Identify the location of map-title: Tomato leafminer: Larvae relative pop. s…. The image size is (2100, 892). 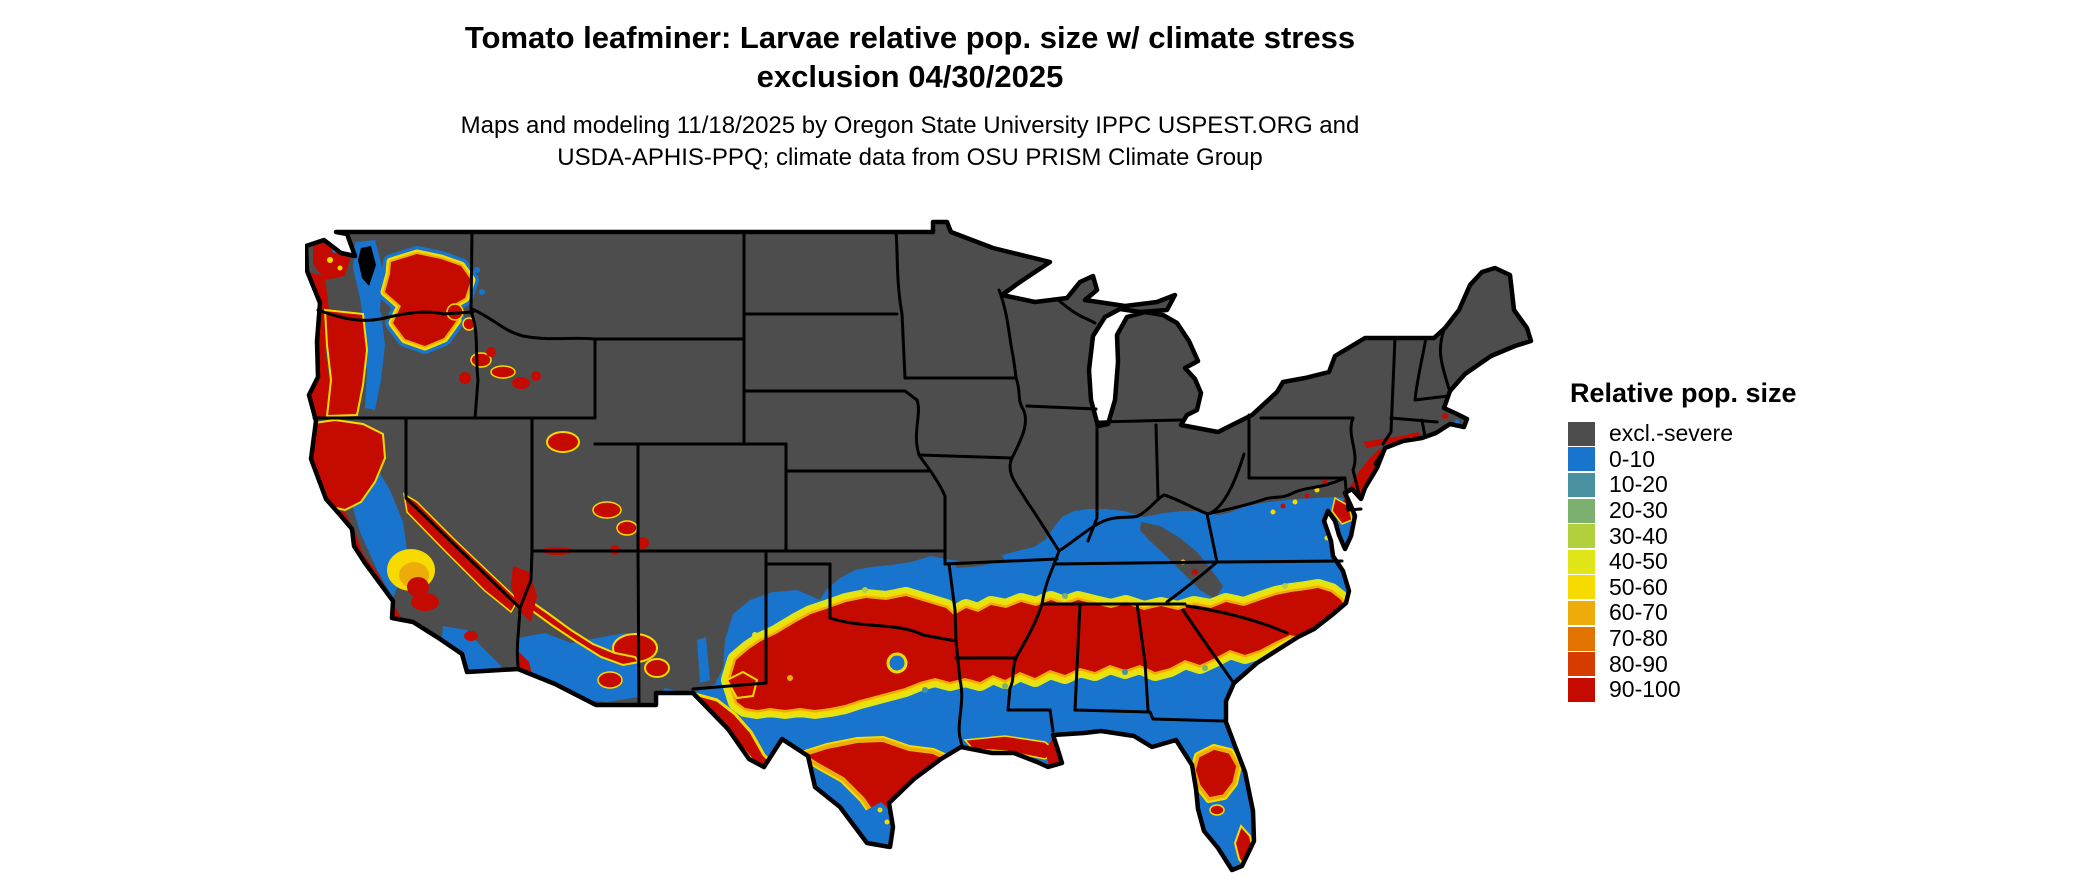
(910, 57).